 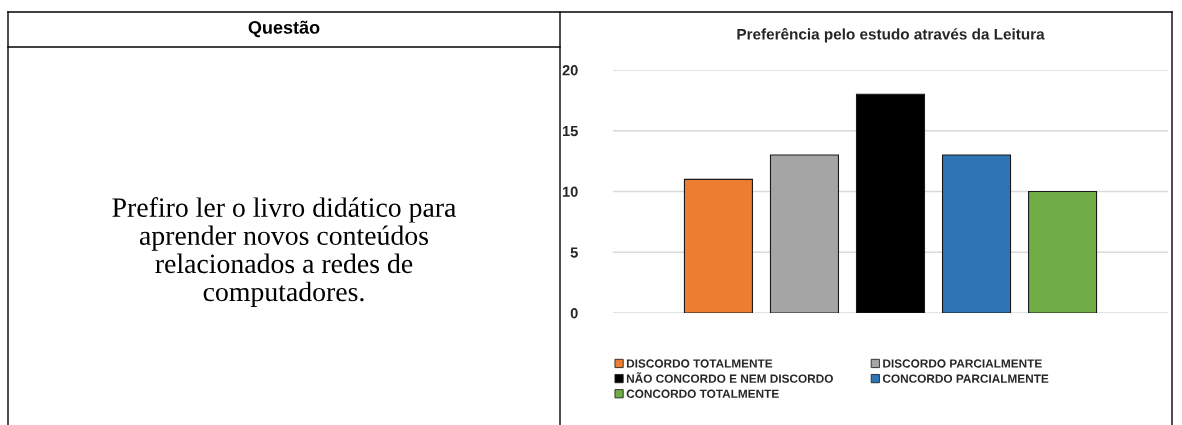 I want to click on y-tick-label: 20, so click(x=570, y=70).